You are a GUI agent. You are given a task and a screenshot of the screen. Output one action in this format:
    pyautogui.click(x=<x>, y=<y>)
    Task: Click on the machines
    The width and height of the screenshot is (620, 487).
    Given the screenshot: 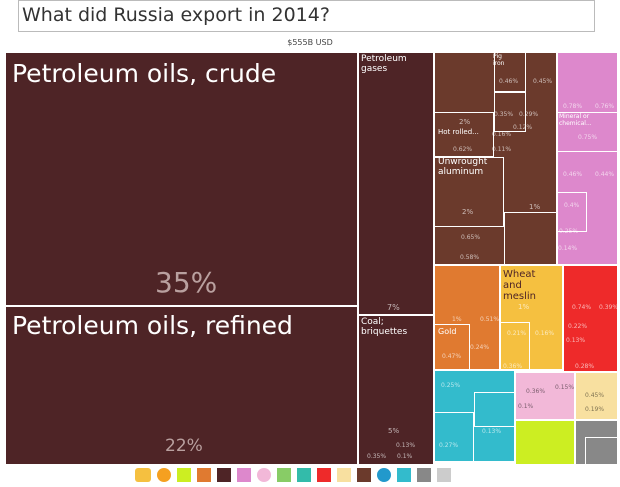 What is the action you would take?
    pyautogui.click(x=590, y=318)
    